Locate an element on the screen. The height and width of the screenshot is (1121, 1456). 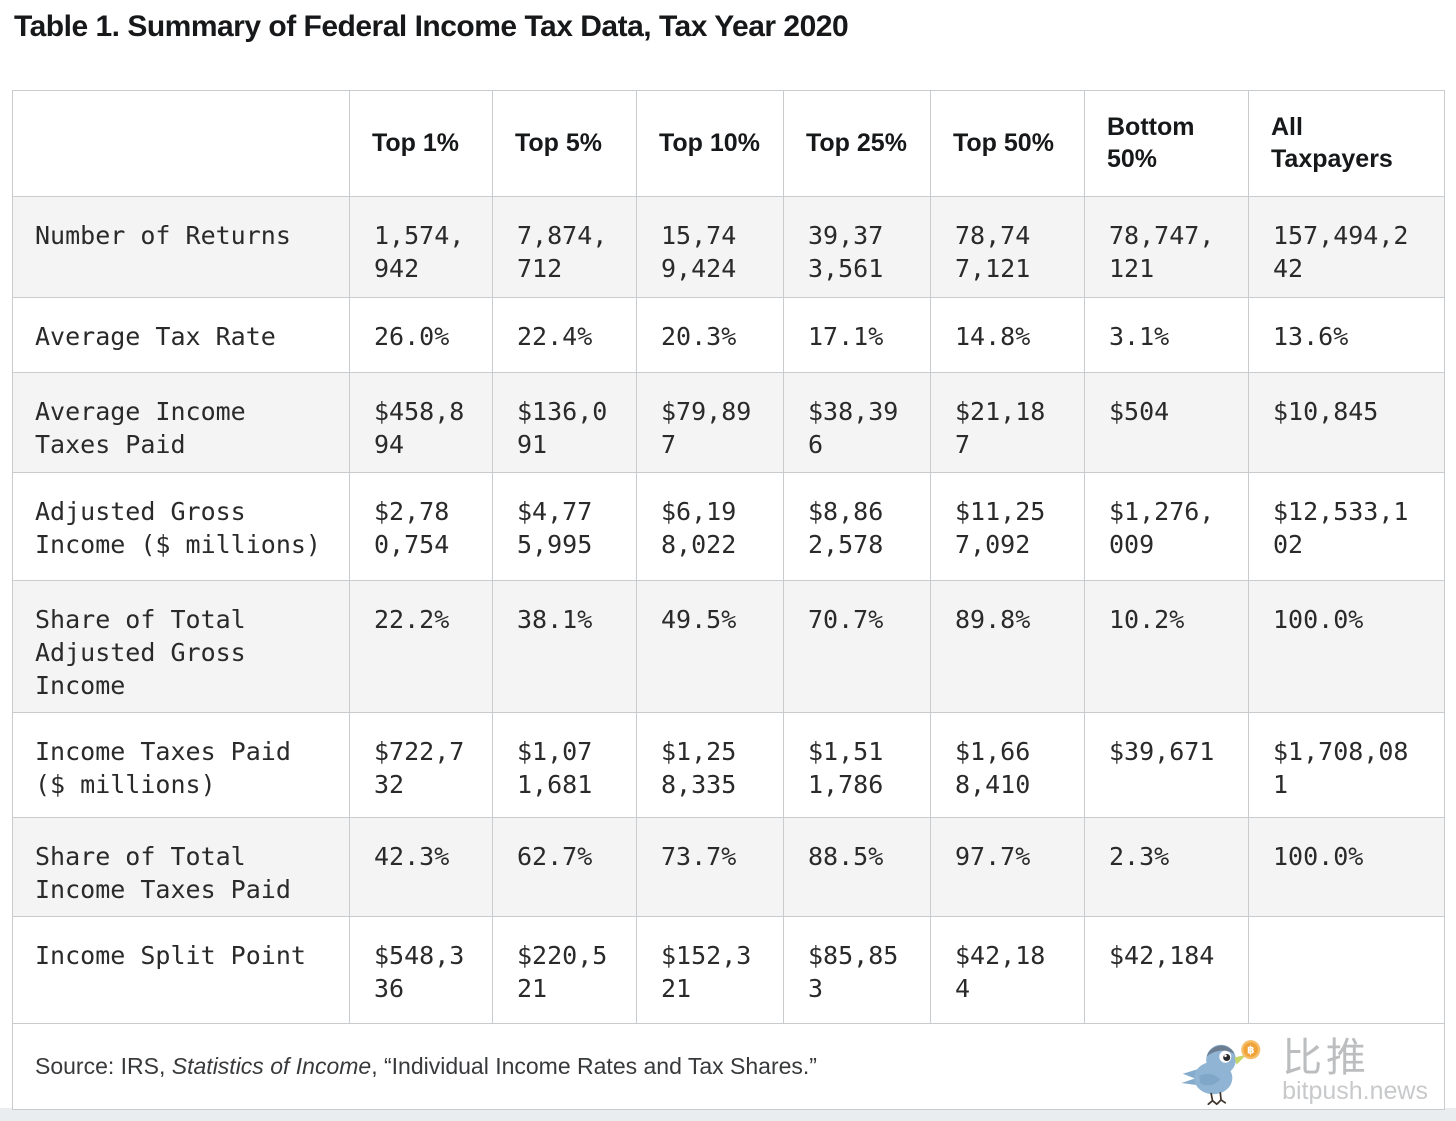
source-publication: Statistics of Income is located at coordinates (271, 1066).